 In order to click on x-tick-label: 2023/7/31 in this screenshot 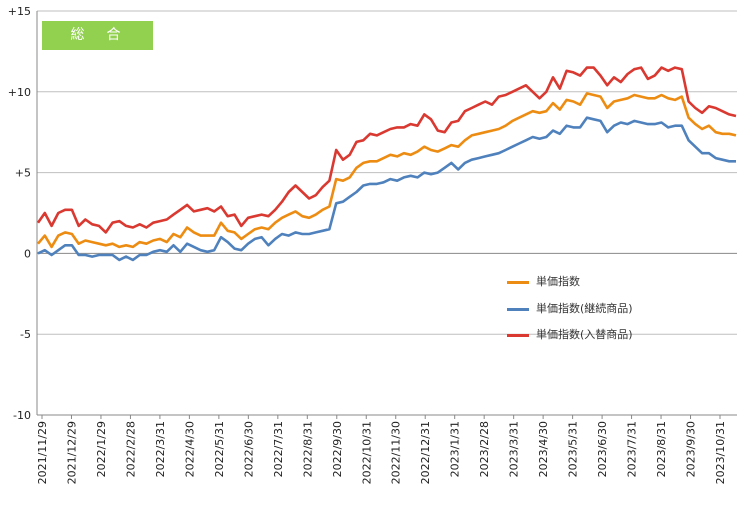, I will do `click(632, 449)`.